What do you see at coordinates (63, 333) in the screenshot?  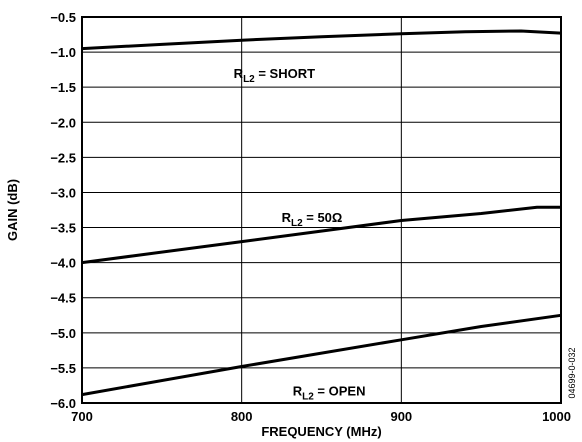 I see `y-tick-label: −5.0` at bounding box center [63, 333].